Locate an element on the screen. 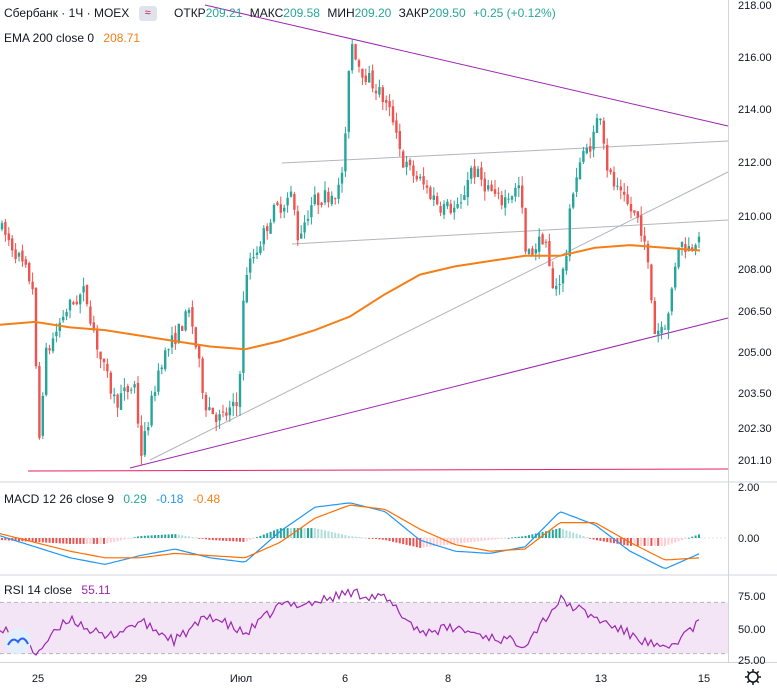 This screenshot has height=690, width=777. symbol-name: Сбербанк is located at coordinates (31, 13).